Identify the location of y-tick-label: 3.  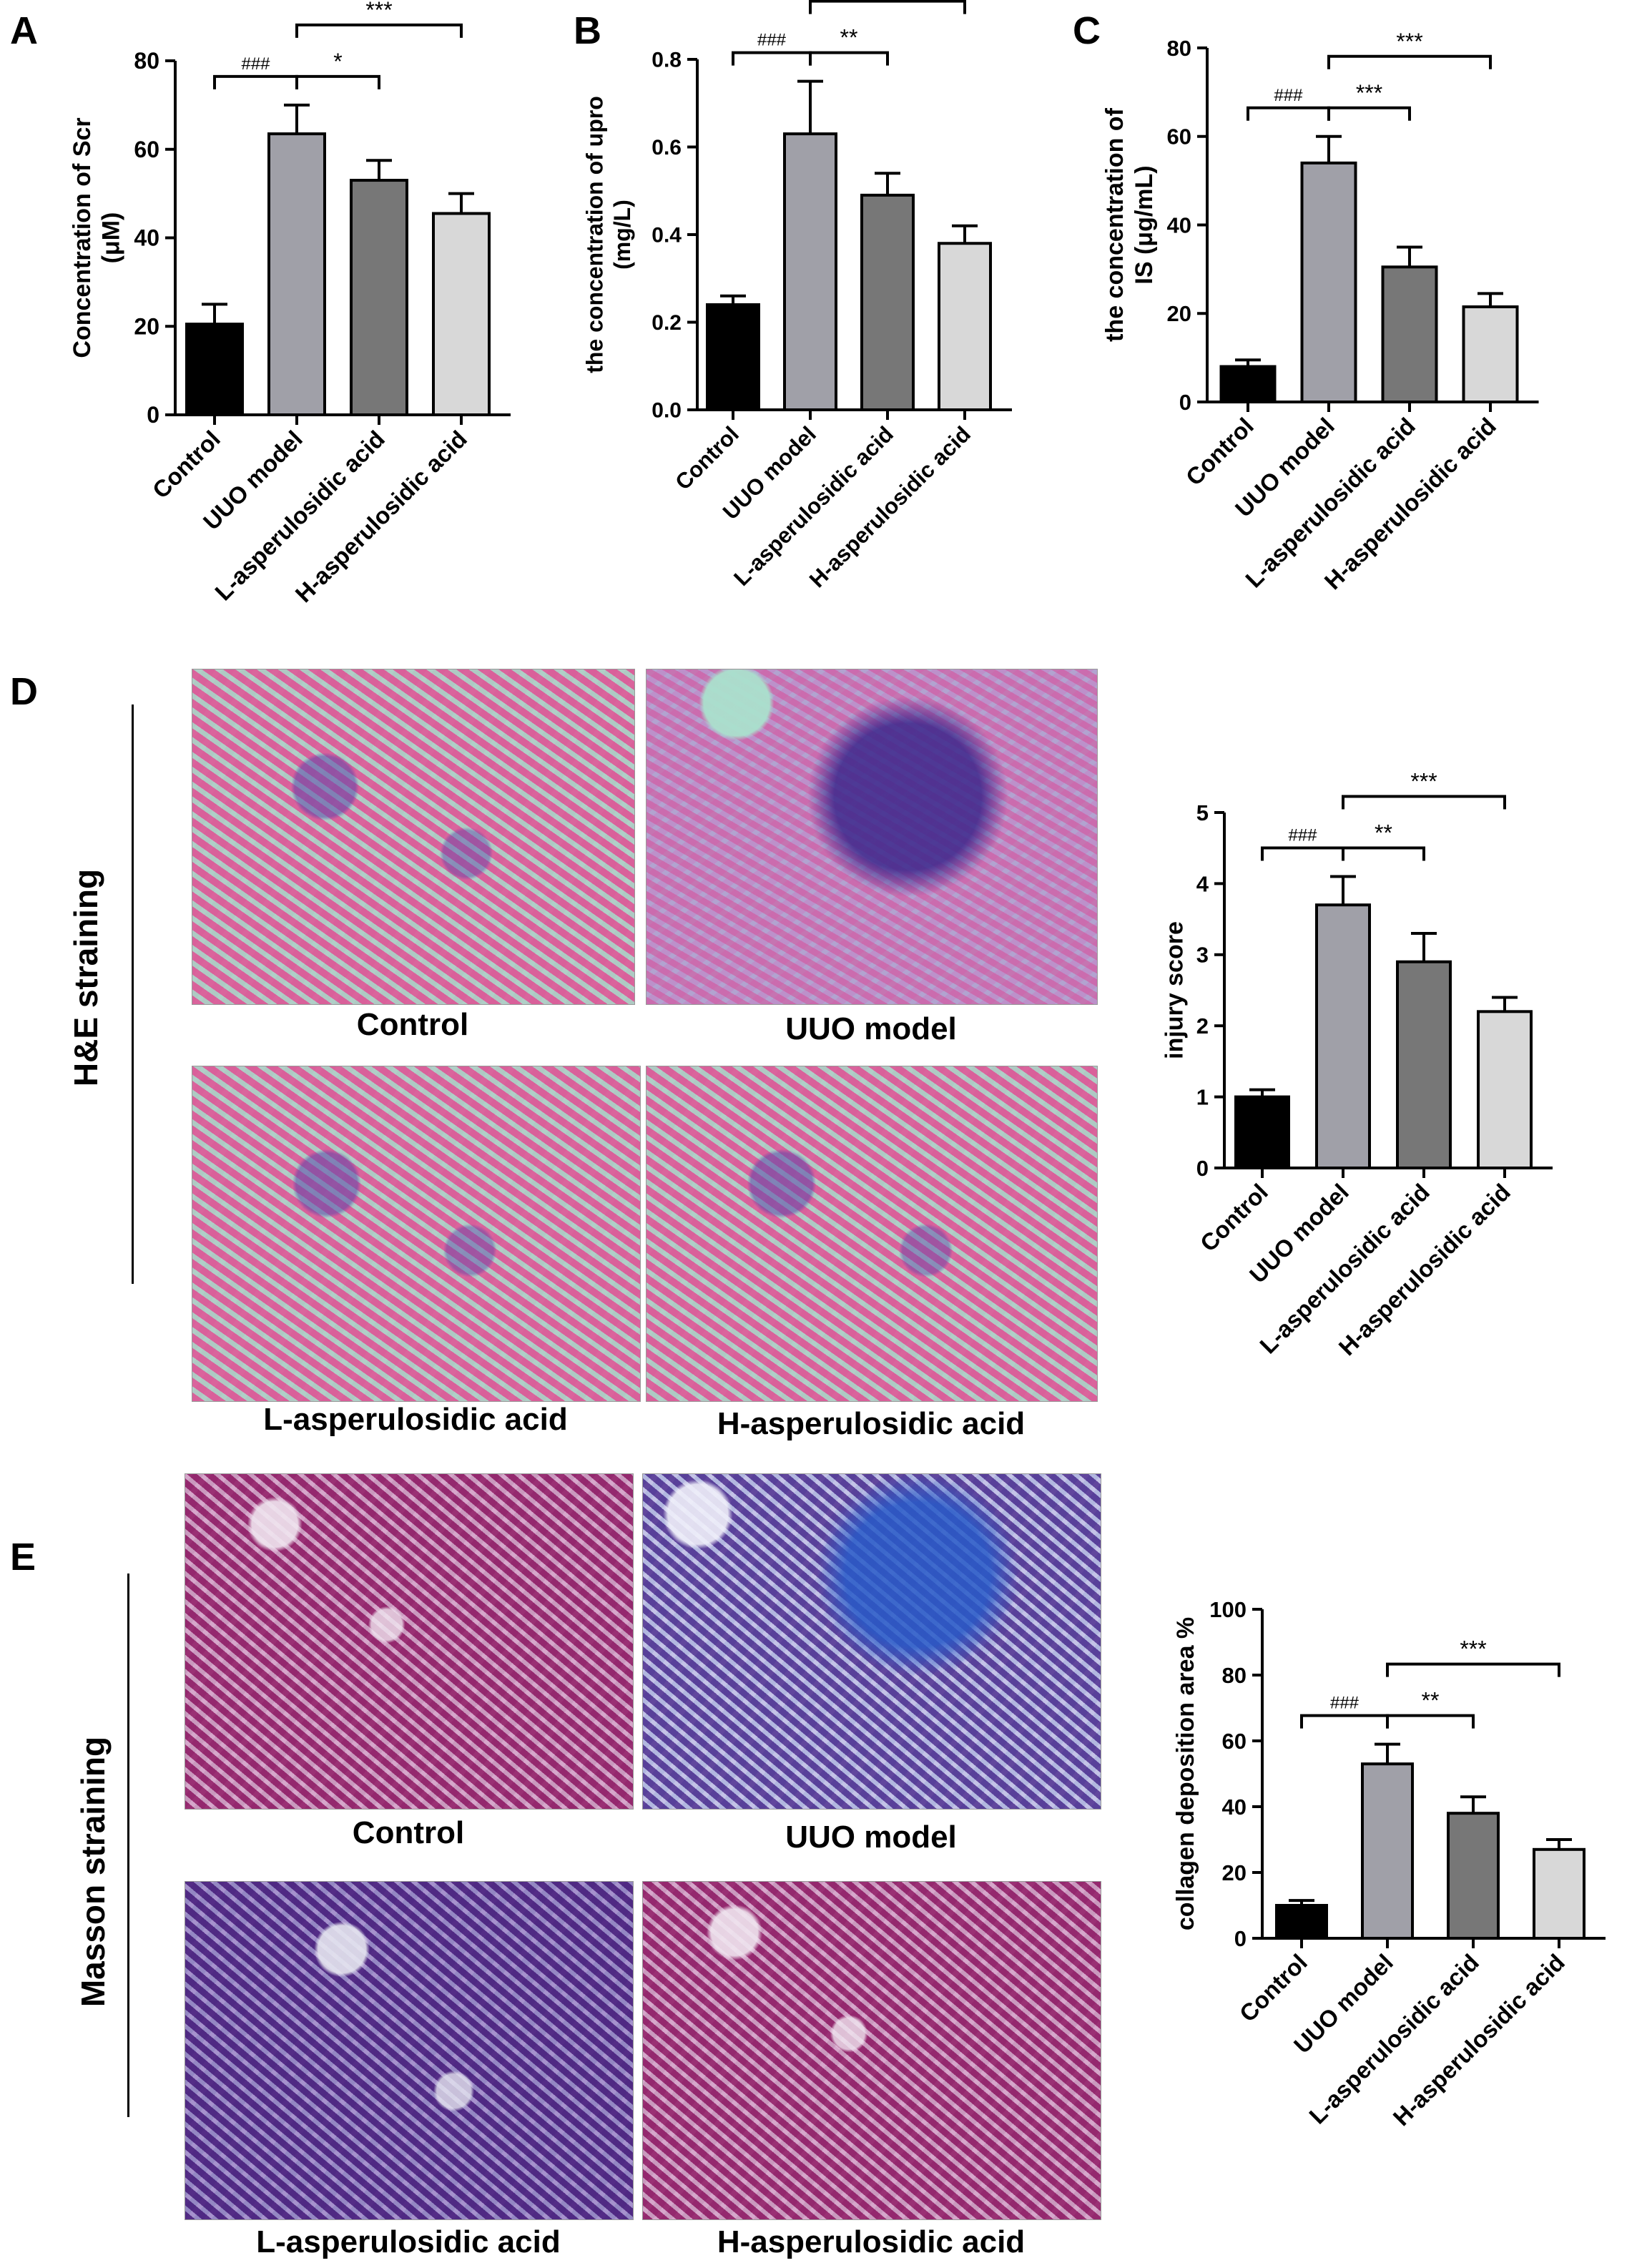
(1203, 956).